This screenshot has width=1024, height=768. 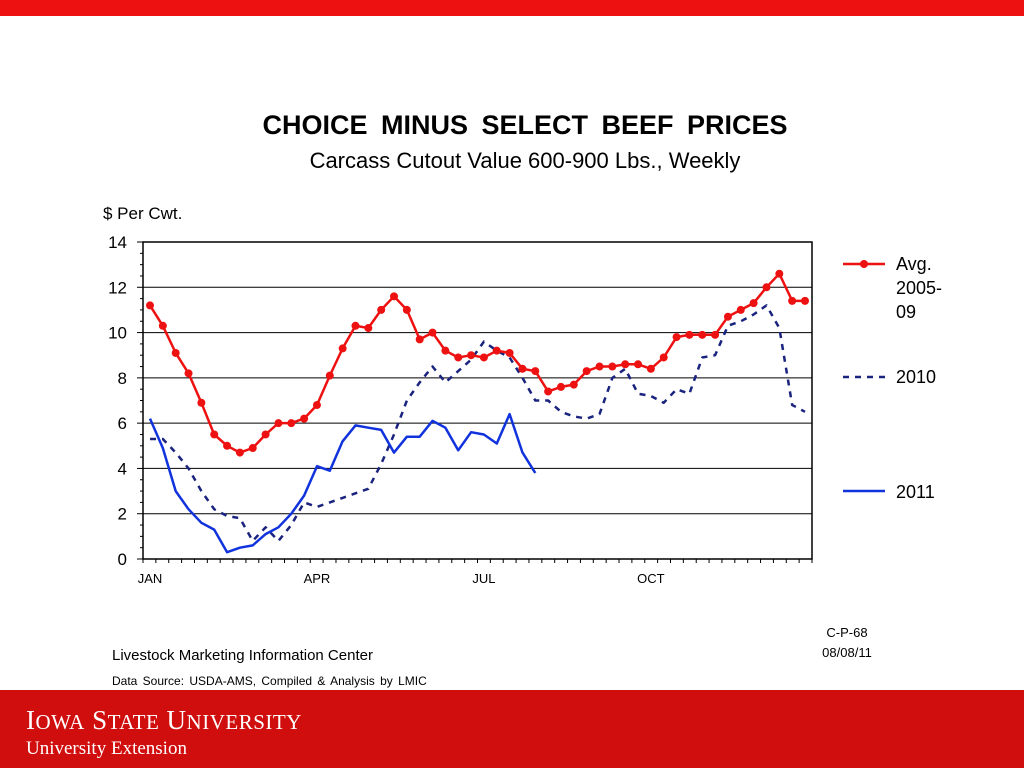 I want to click on x-tick-label: OCT, so click(x=651, y=578).